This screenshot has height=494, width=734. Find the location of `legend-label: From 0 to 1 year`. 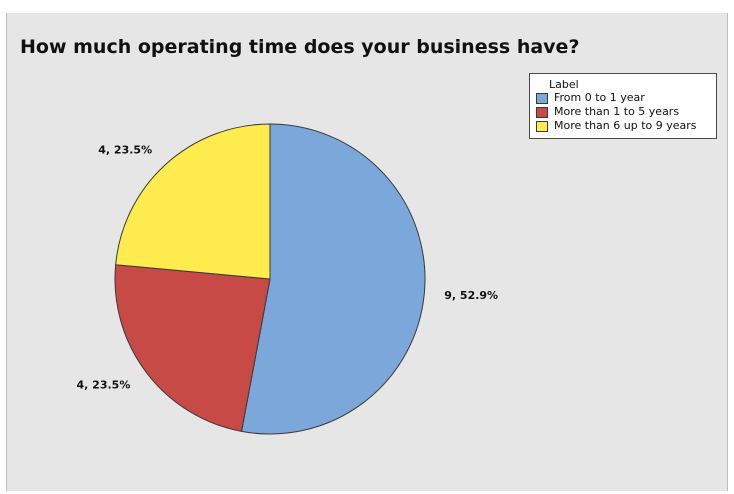

legend-label: From 0 to 1 year is located at coordinates (599, 97).